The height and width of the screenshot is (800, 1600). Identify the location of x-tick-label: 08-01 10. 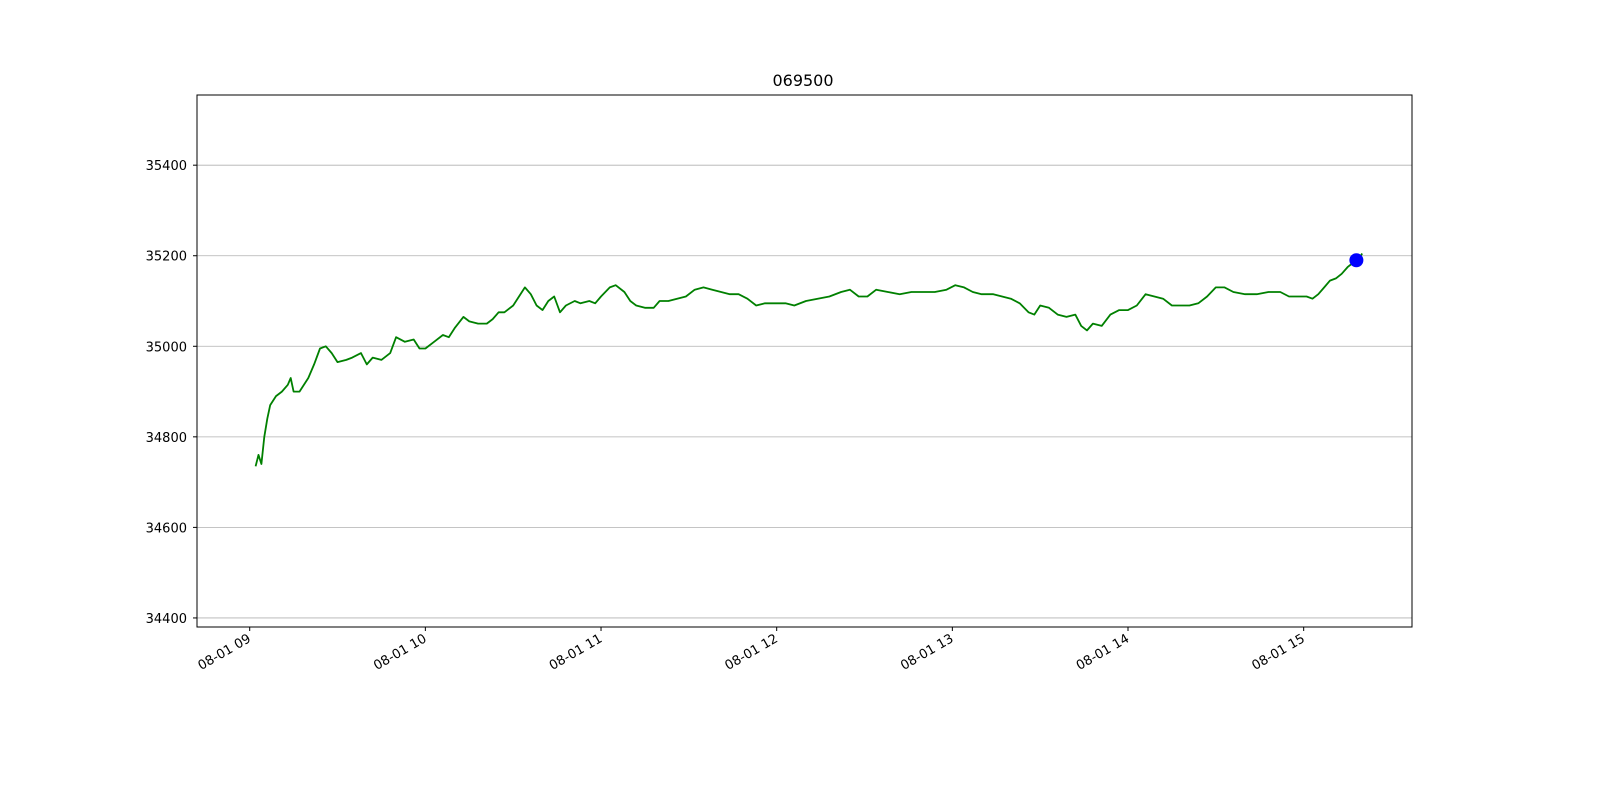
(400, 652).